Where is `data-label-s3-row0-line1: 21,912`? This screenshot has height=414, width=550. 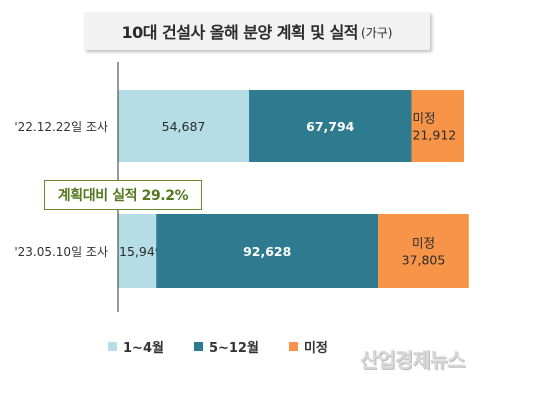 data-label-s3-row0-line1: 21,912 is located at coordinates (434, 135).